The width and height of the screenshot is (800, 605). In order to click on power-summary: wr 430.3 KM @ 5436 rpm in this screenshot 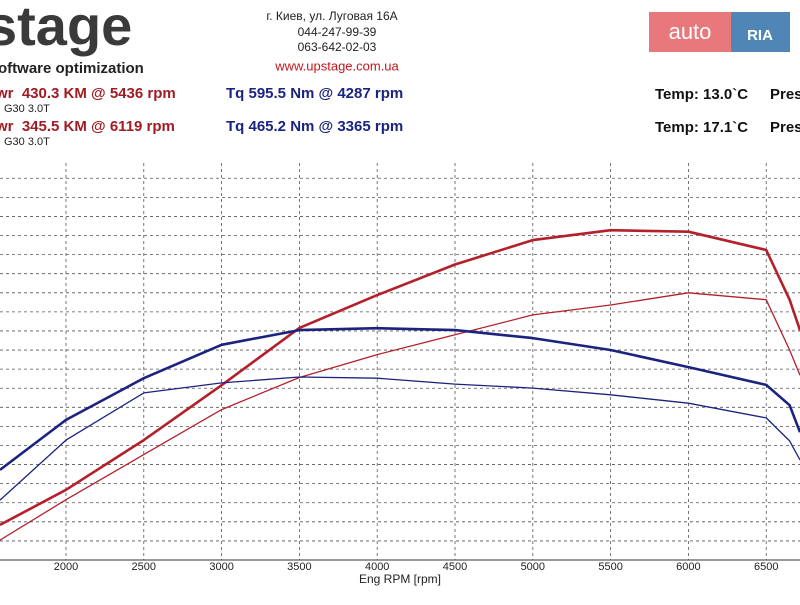, I will do `click(88, 93)`.